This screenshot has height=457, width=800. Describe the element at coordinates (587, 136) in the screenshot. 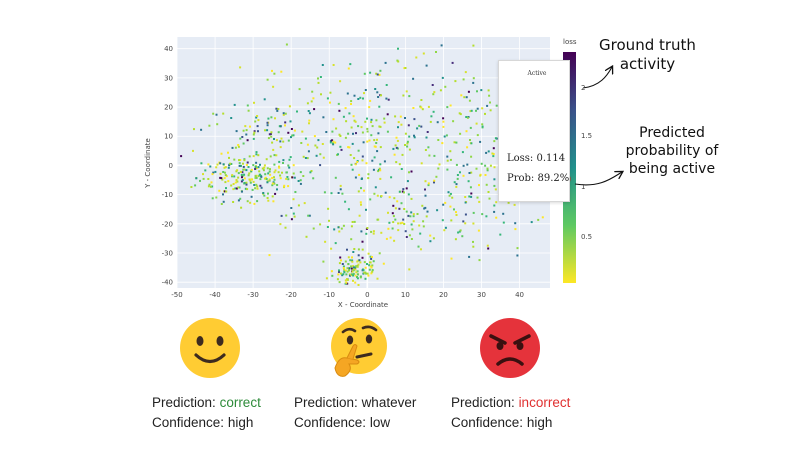

I see `colorbar-tick-1.5: 1.5` at that location.